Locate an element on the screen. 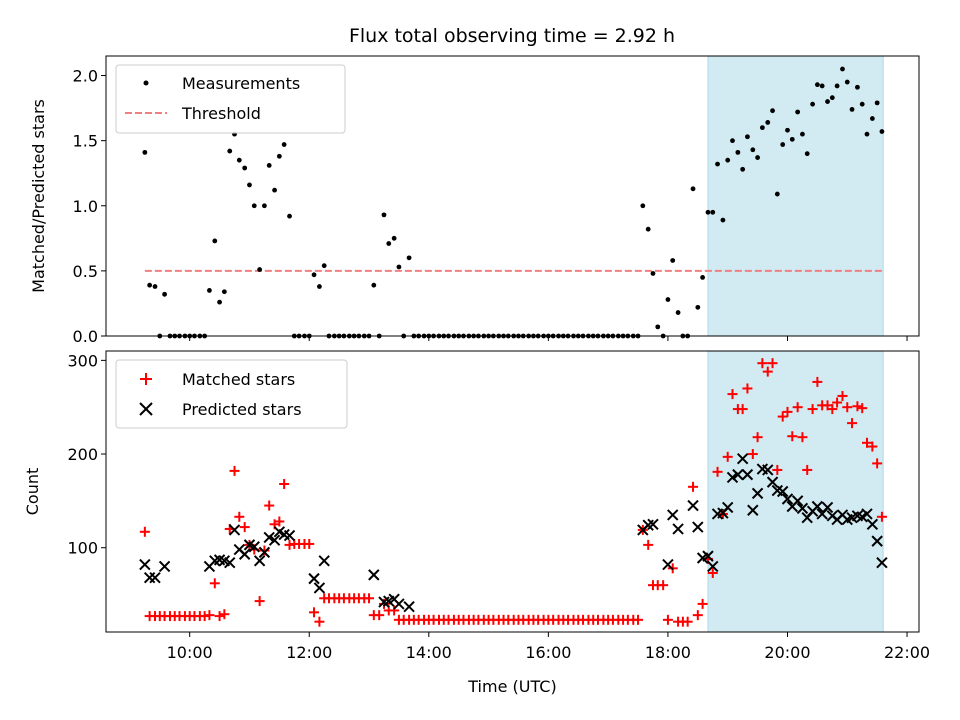 The height and width of the screenshot is (720, 960). legend-cross is located at coordinates (146, 409).